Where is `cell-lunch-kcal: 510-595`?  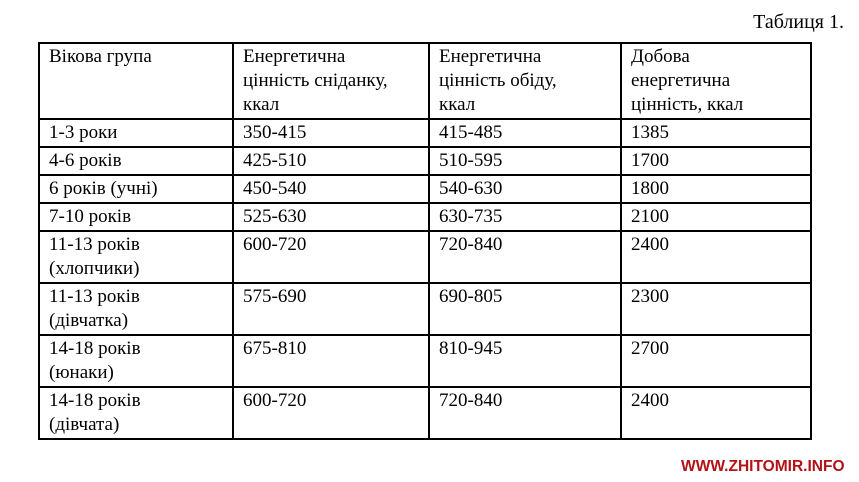 cell-lunch-kcal: 510-595 is located at coordinates (525, 161).